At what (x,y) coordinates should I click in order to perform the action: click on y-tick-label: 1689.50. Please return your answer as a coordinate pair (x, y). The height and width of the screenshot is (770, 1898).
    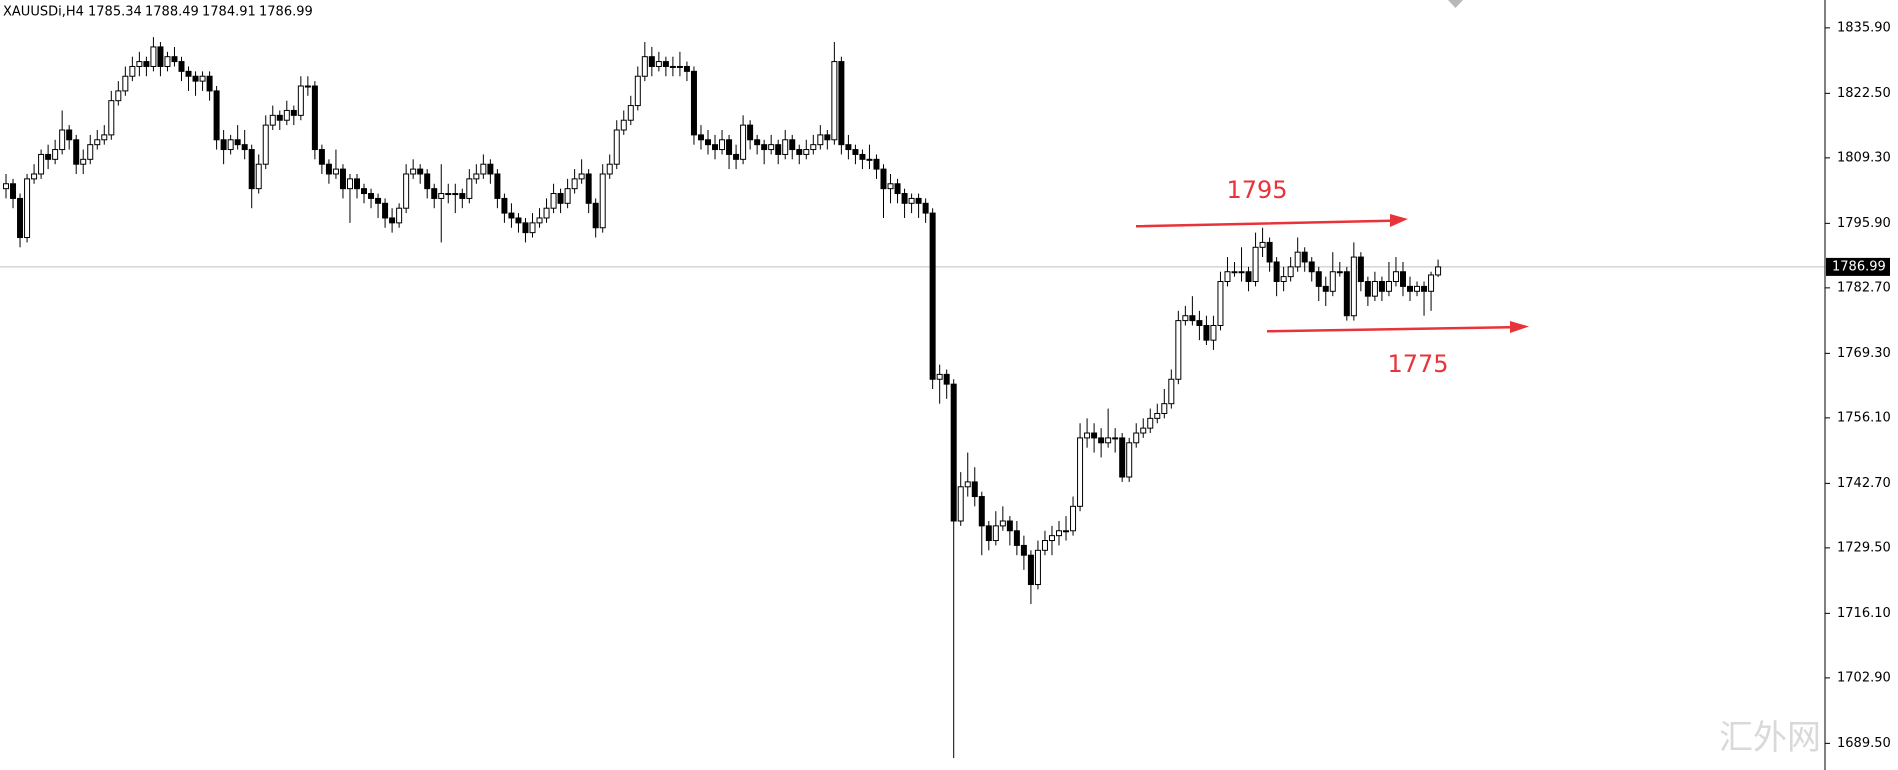
    Looking at the image, I should click on (1864, 743).